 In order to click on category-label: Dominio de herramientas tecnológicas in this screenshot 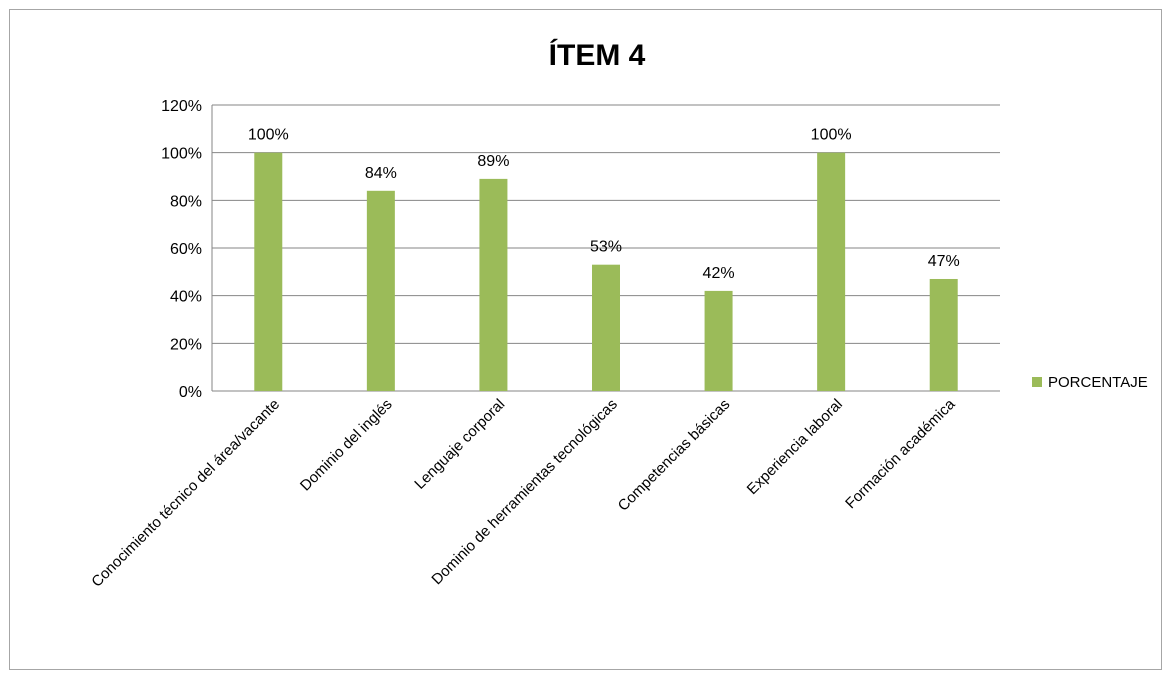, I will do `click(524, 492)`.